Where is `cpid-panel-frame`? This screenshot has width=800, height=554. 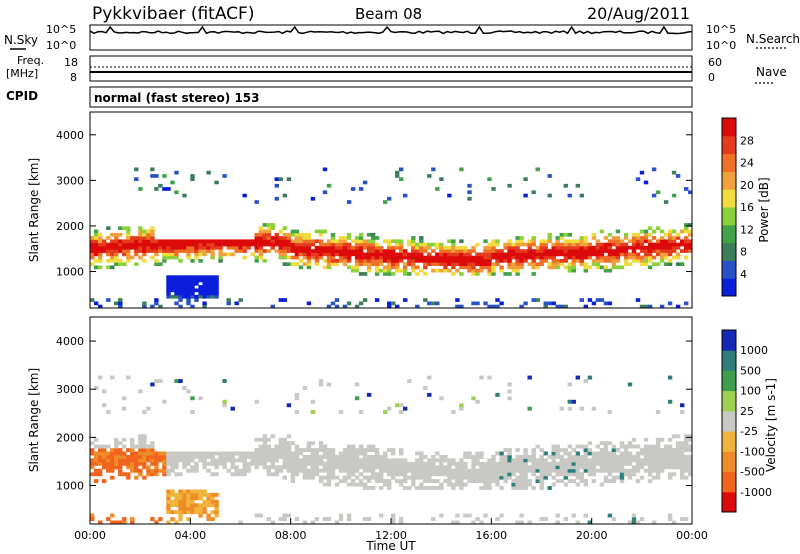
cpid-panel-frame is located at coordinates (391, 97).